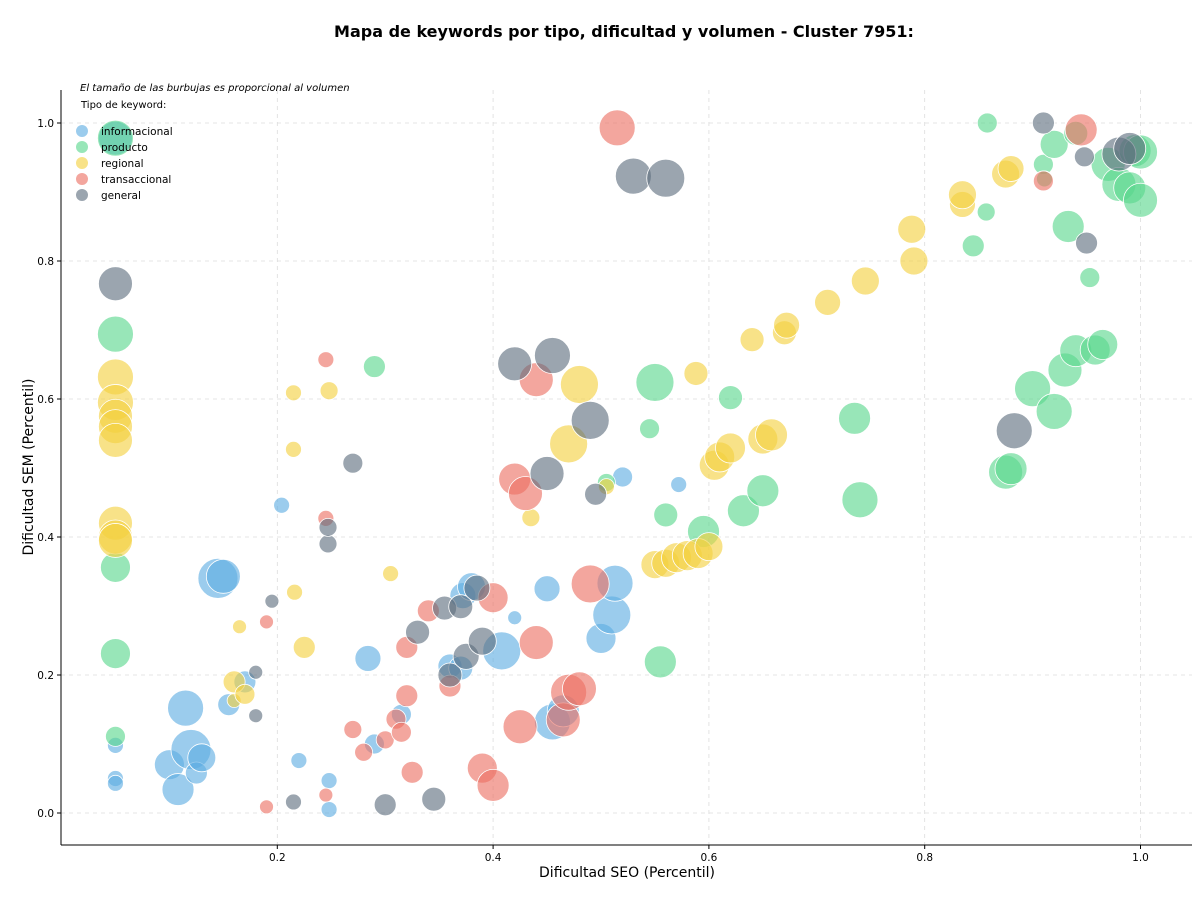  What do you see at coordinates (627, 873) in the screenshot?
I see `x-axis-label: Dificultad SEO (Percentil)` at bounding box center [627, 873].